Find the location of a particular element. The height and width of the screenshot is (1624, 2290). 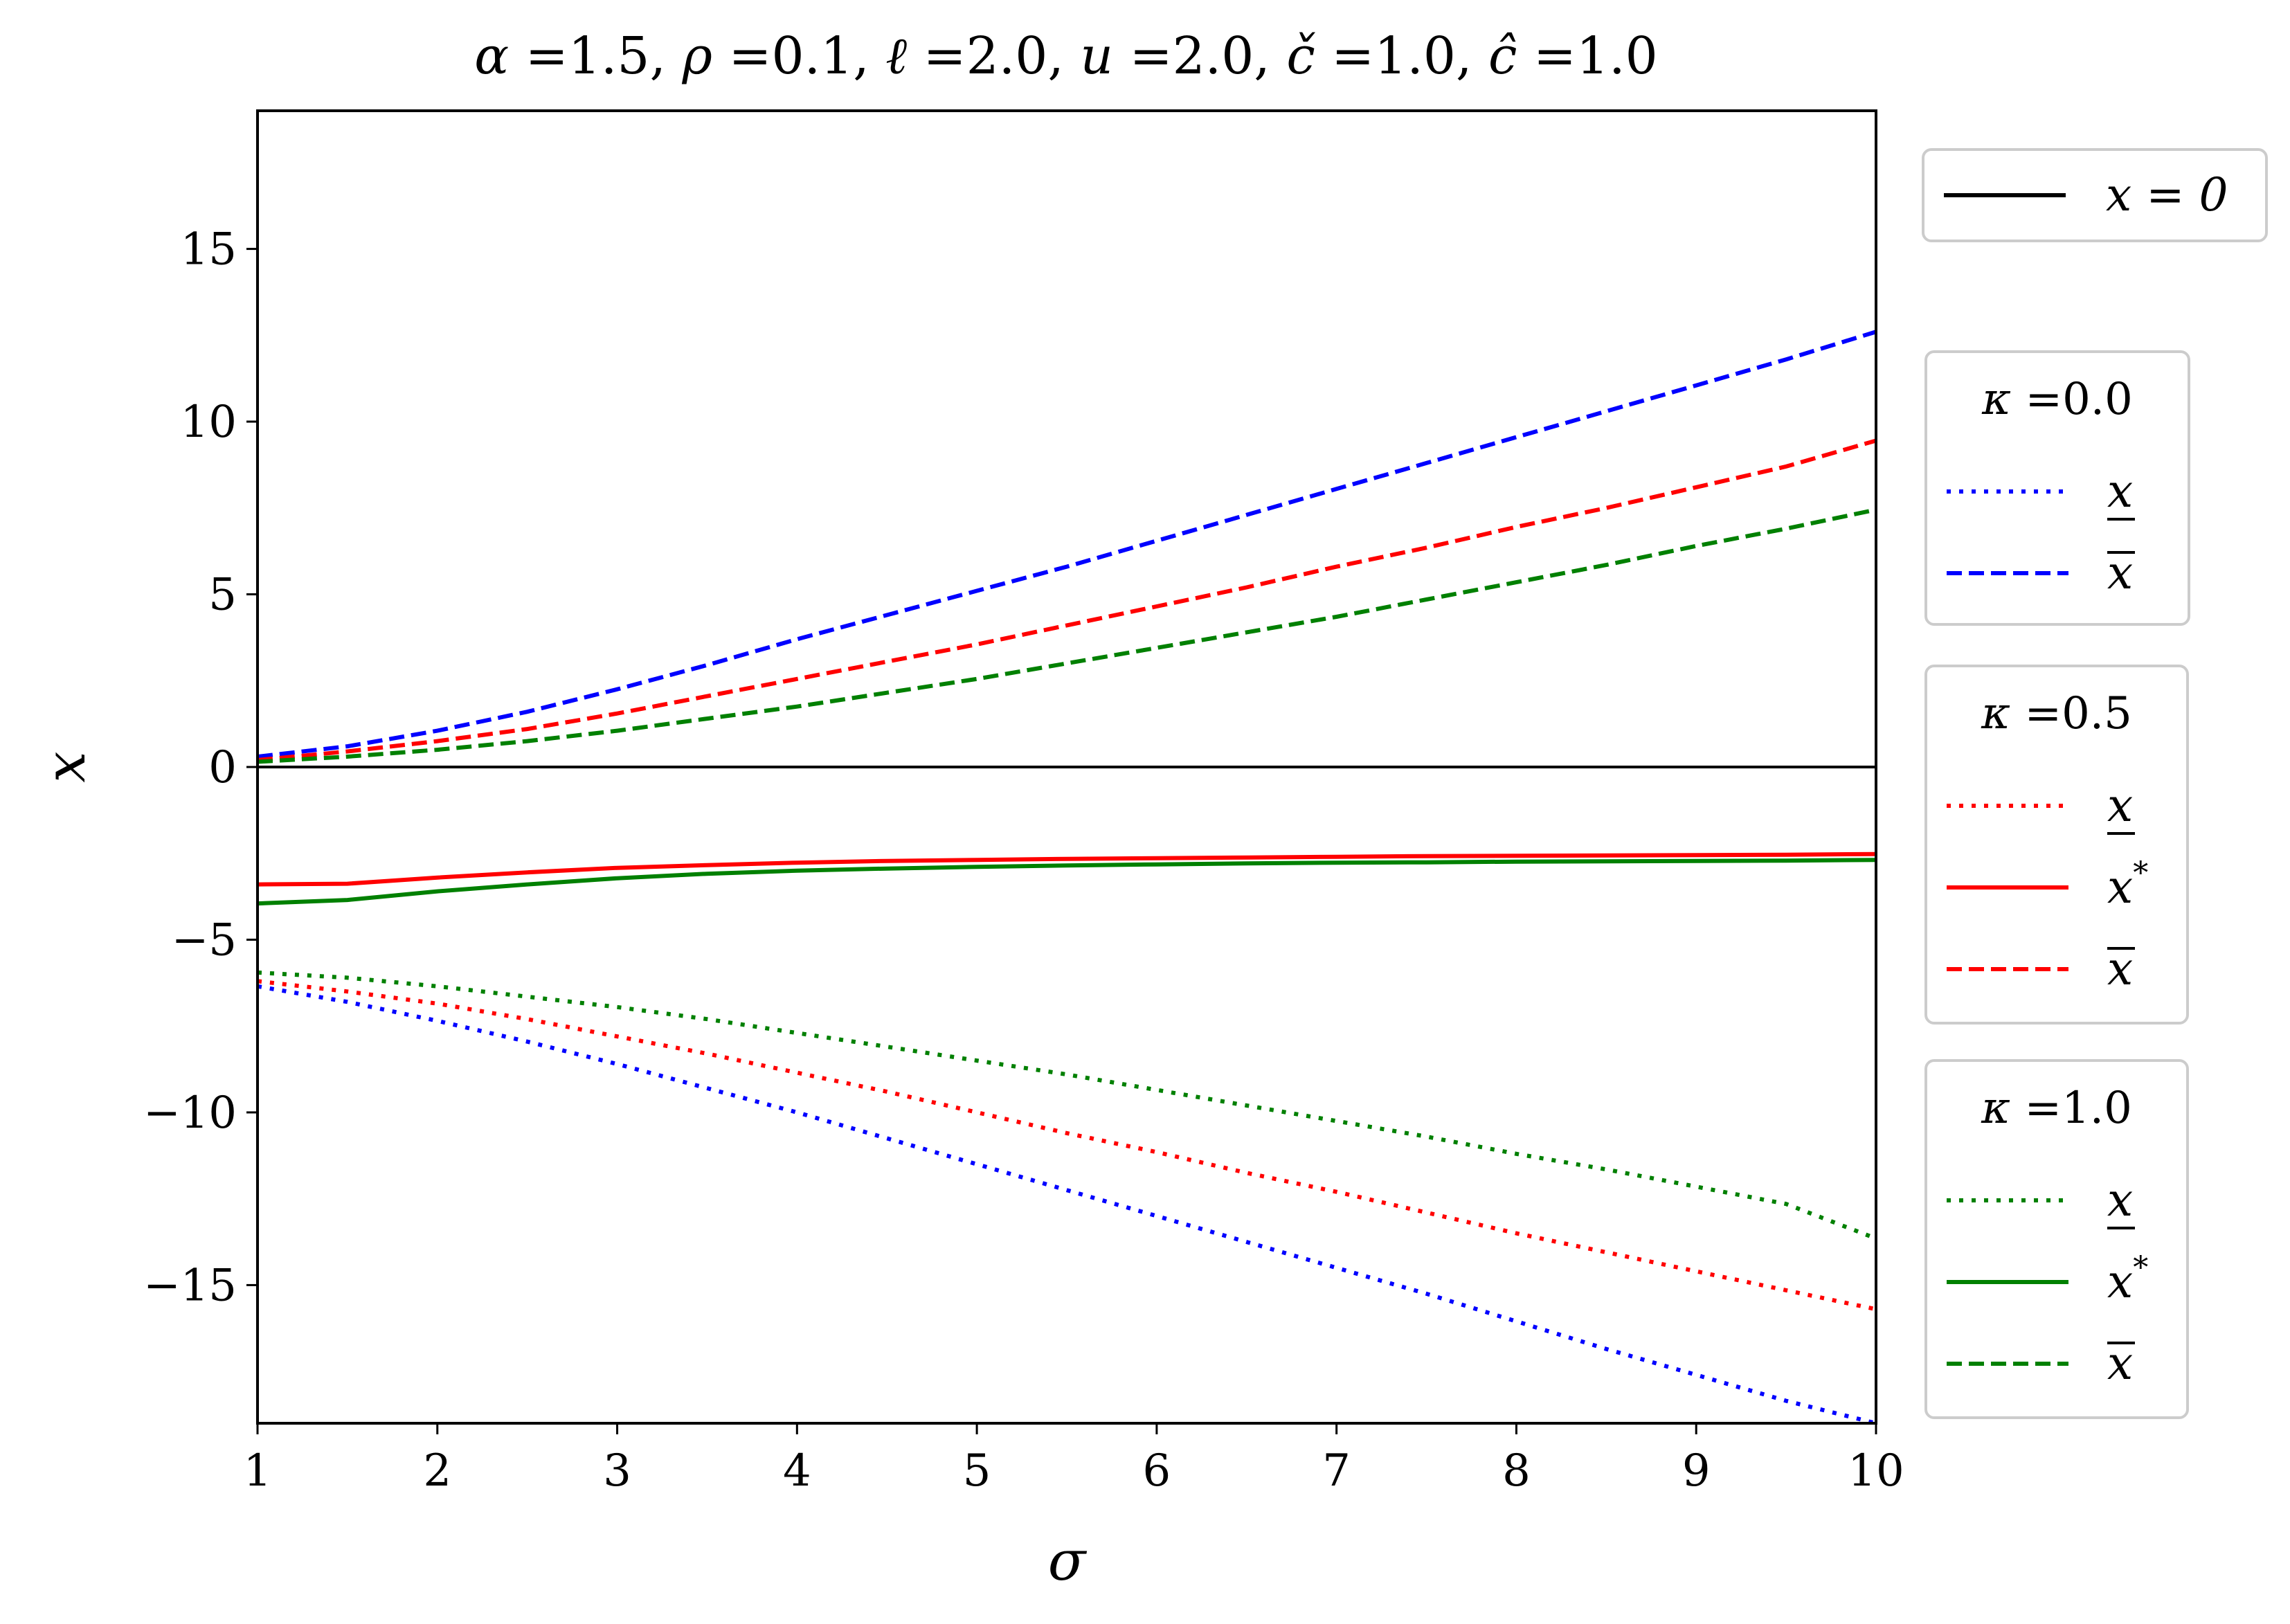

legend-group: x = 0 is located at coordinates (2095, 195).